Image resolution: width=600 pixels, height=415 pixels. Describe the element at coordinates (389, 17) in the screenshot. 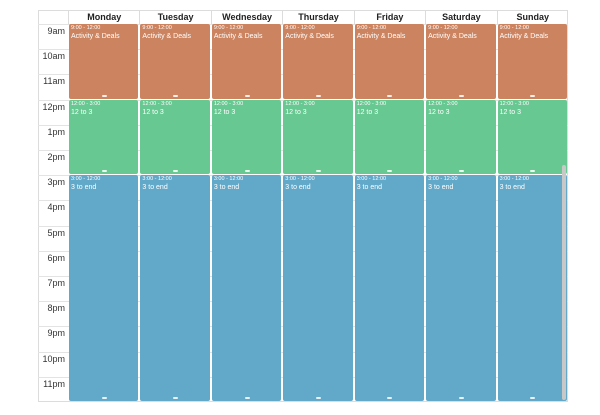

I see `day-header-friday: Friday` at that location.